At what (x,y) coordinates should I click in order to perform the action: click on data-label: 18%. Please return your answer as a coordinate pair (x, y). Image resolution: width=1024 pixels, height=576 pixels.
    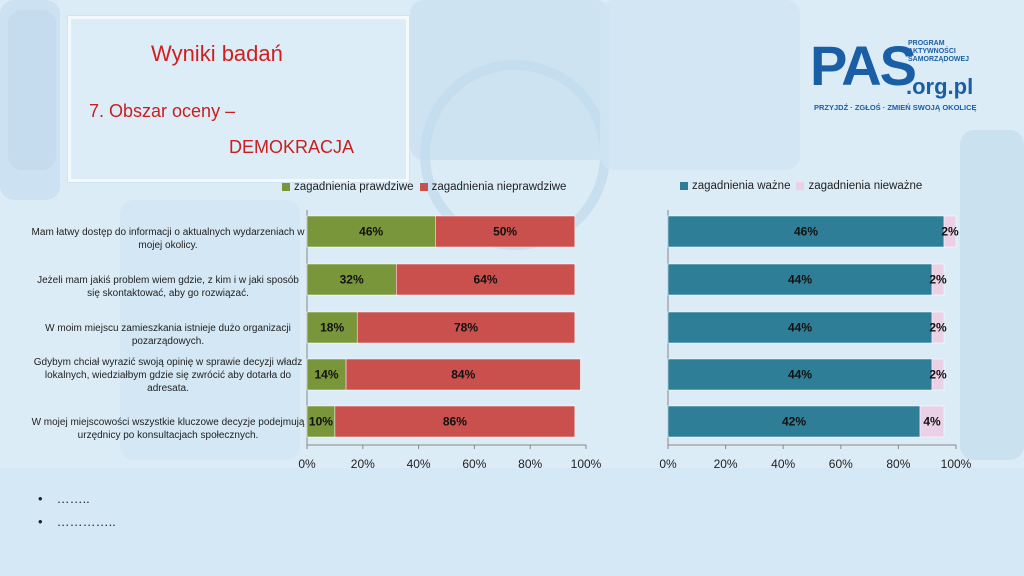
    Looking at the image, I should click on (332, 328).